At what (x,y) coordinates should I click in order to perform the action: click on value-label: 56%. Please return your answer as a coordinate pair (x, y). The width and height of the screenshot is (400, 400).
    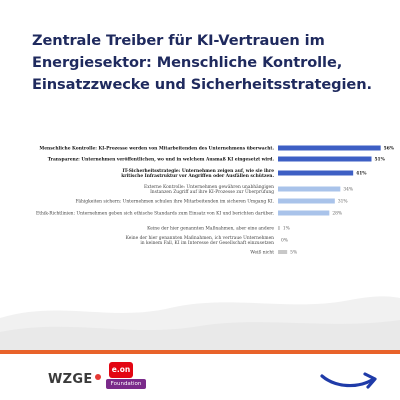
    Looking at the image, I should click on (389, 149).